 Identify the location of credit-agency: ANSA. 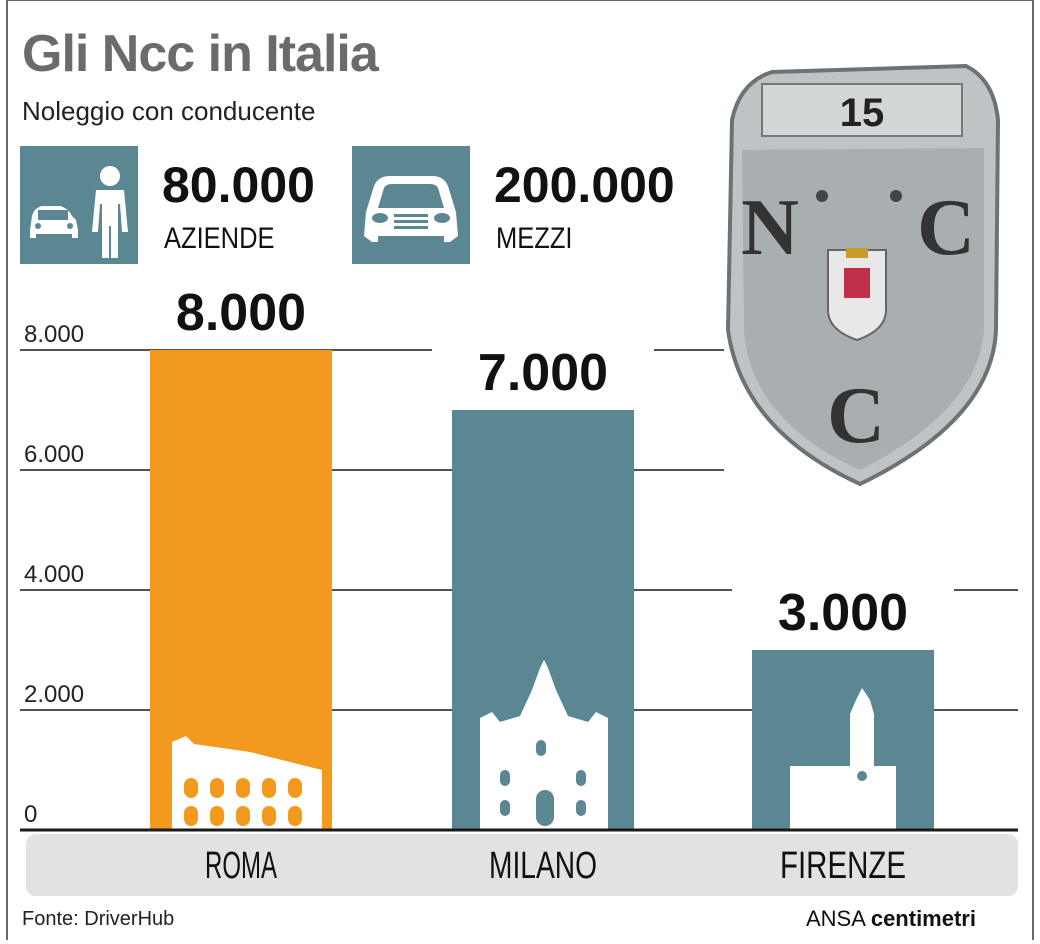
(835, 918).